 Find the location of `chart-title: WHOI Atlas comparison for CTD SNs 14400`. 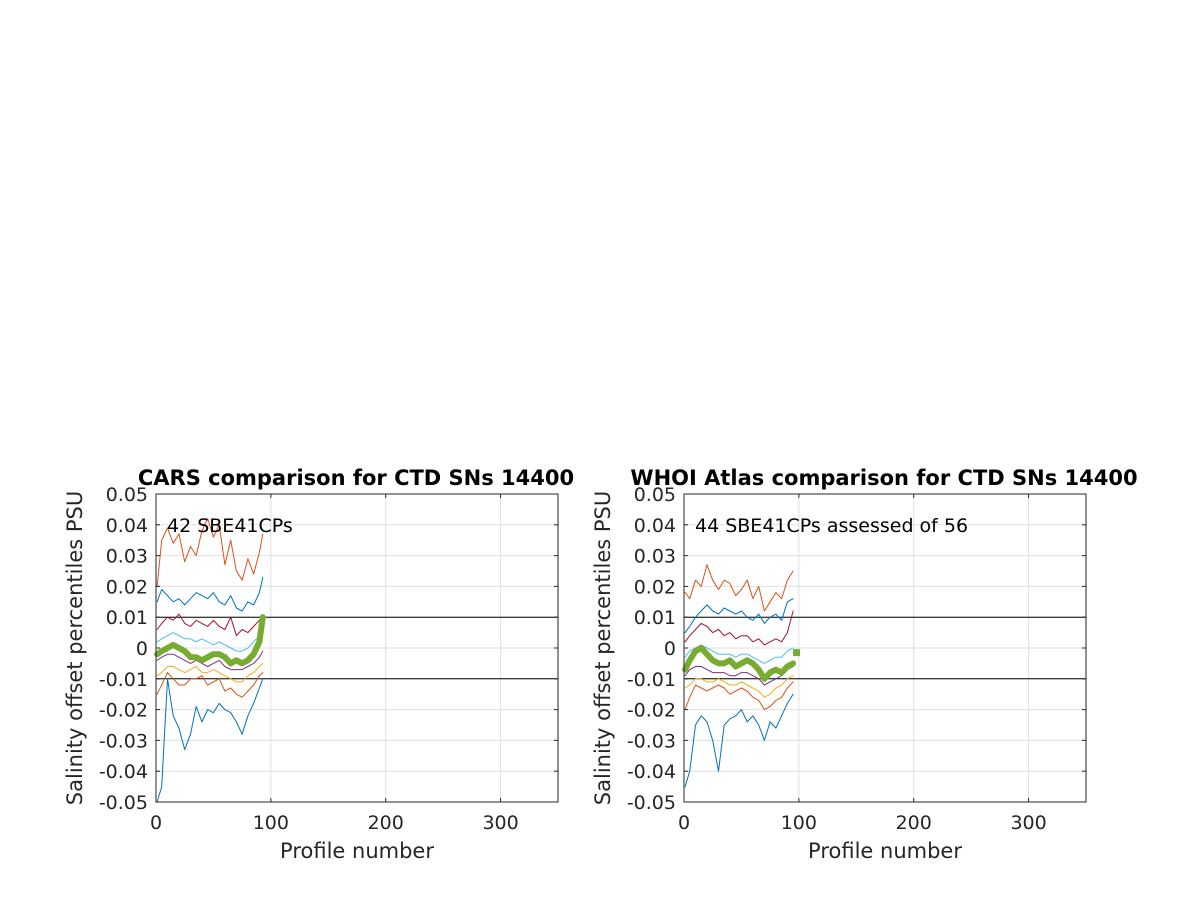

chart-title: WHOI Atlas comparison for CTD SNs 14400 is located at coordinates (883, 478).